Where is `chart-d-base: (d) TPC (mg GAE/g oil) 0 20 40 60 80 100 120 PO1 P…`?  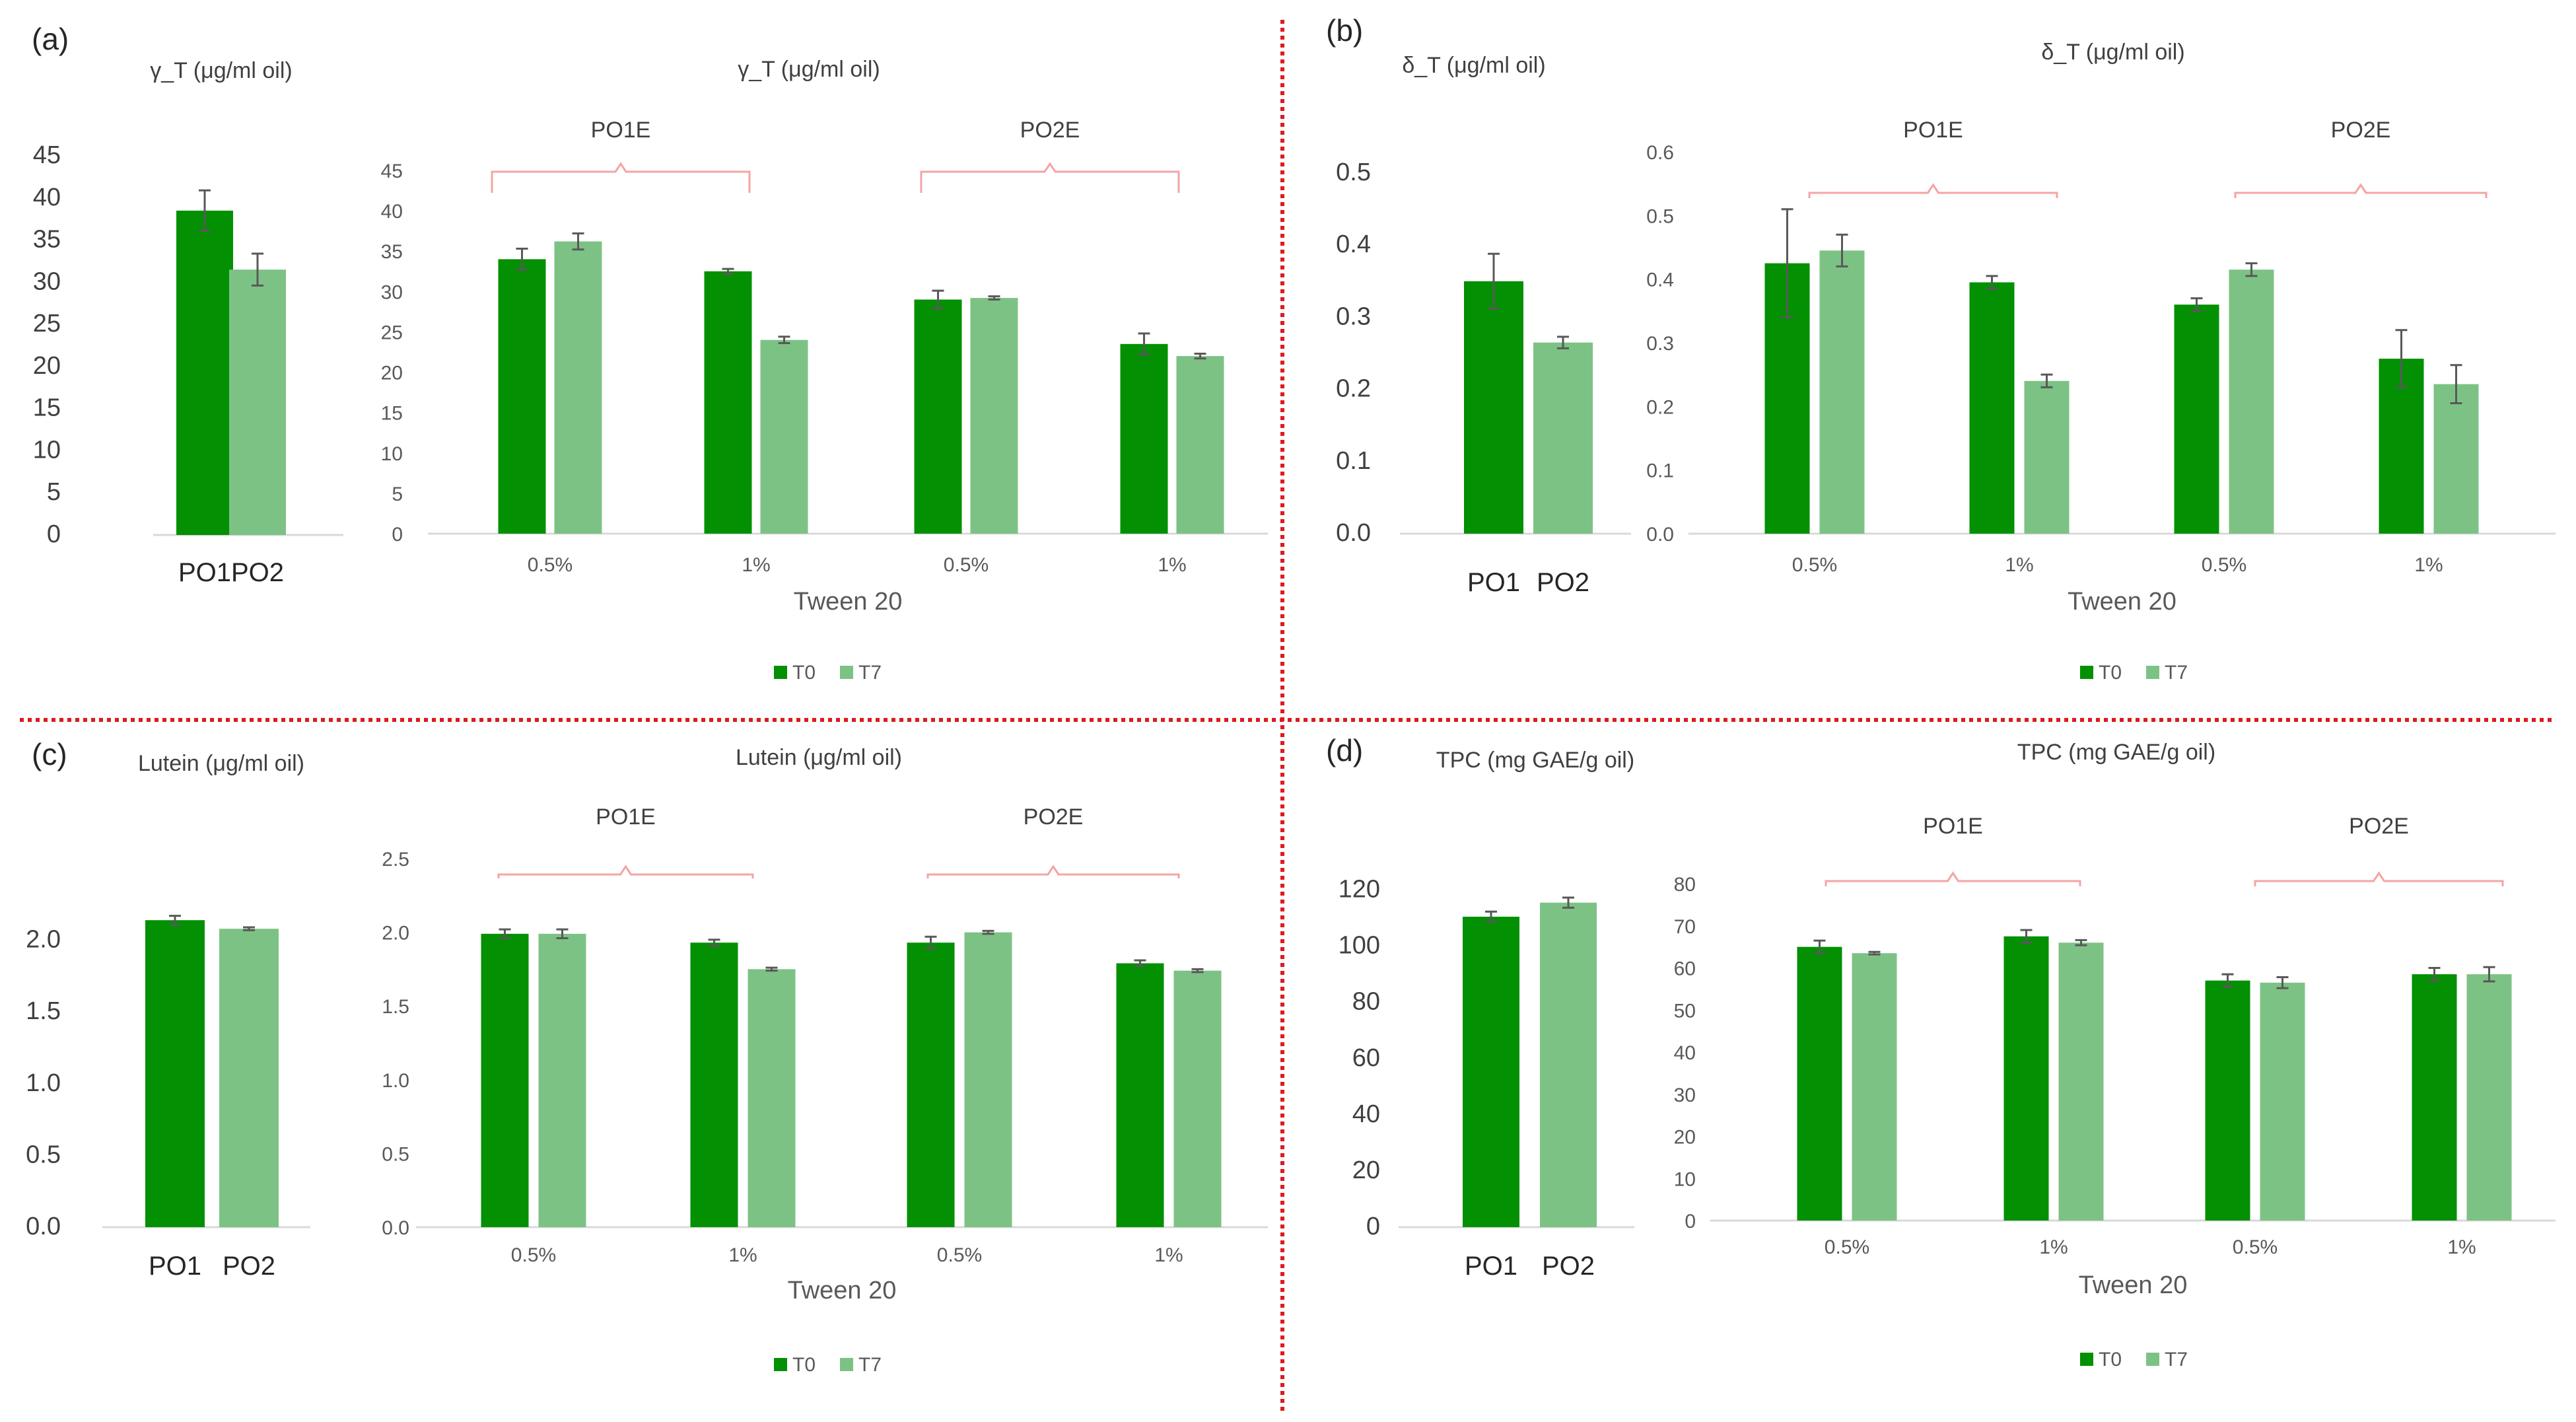
chart-d-base: (d) TPC (mg GAE/g oil) 0 20 40 60 80 100 120 PO1 P… is located at coordinates (1480, 1007).